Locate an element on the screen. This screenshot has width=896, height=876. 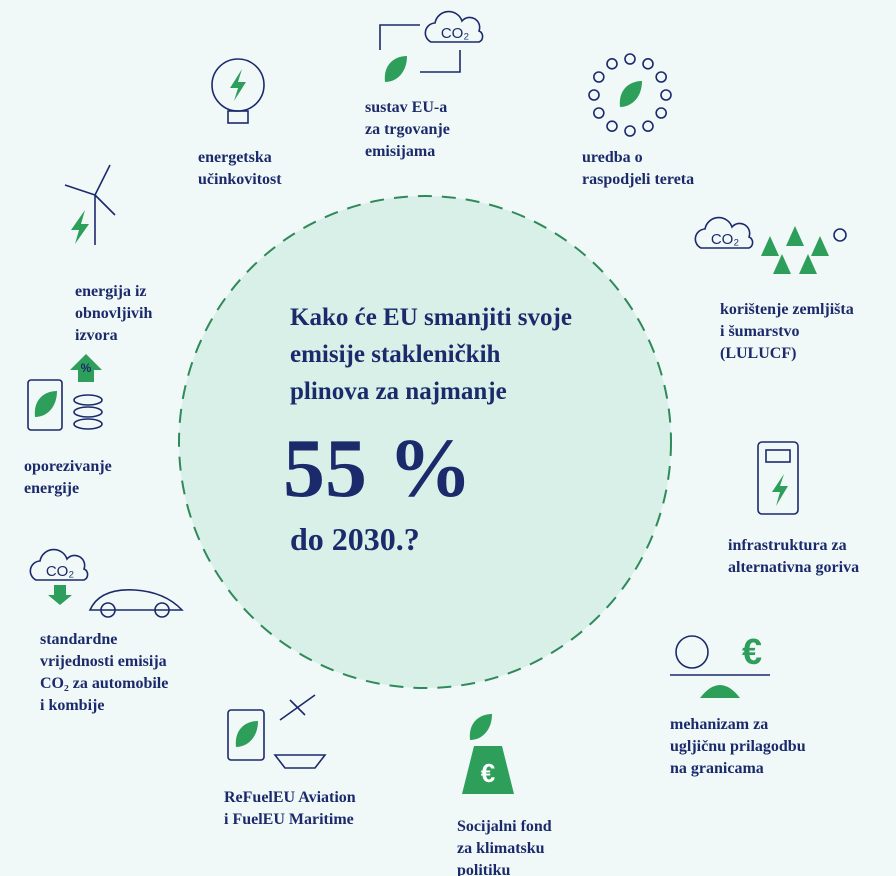
item-label: energetska is located at coordinates (235, 157).